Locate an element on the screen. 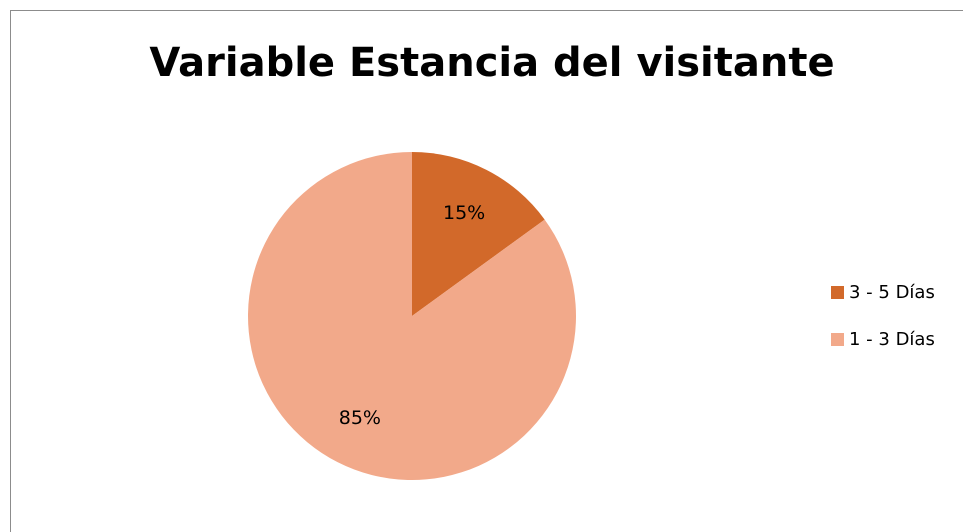  legend-label: 3 - 5 Días is located at coordinates (892, 292).